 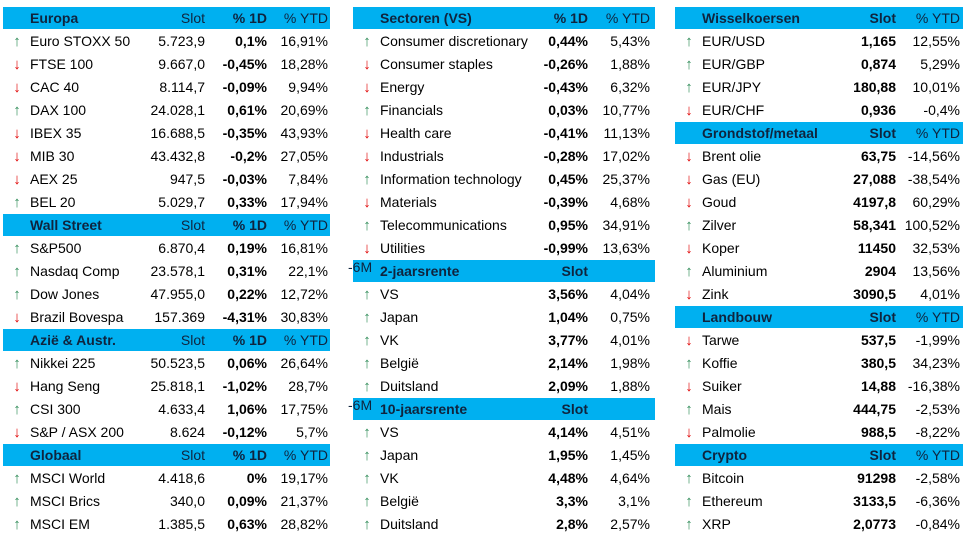 What do you see at coordinates (572, 501) in the screenshot?
I see `slot-value: 3,3%` at bounding box center [572, 501].